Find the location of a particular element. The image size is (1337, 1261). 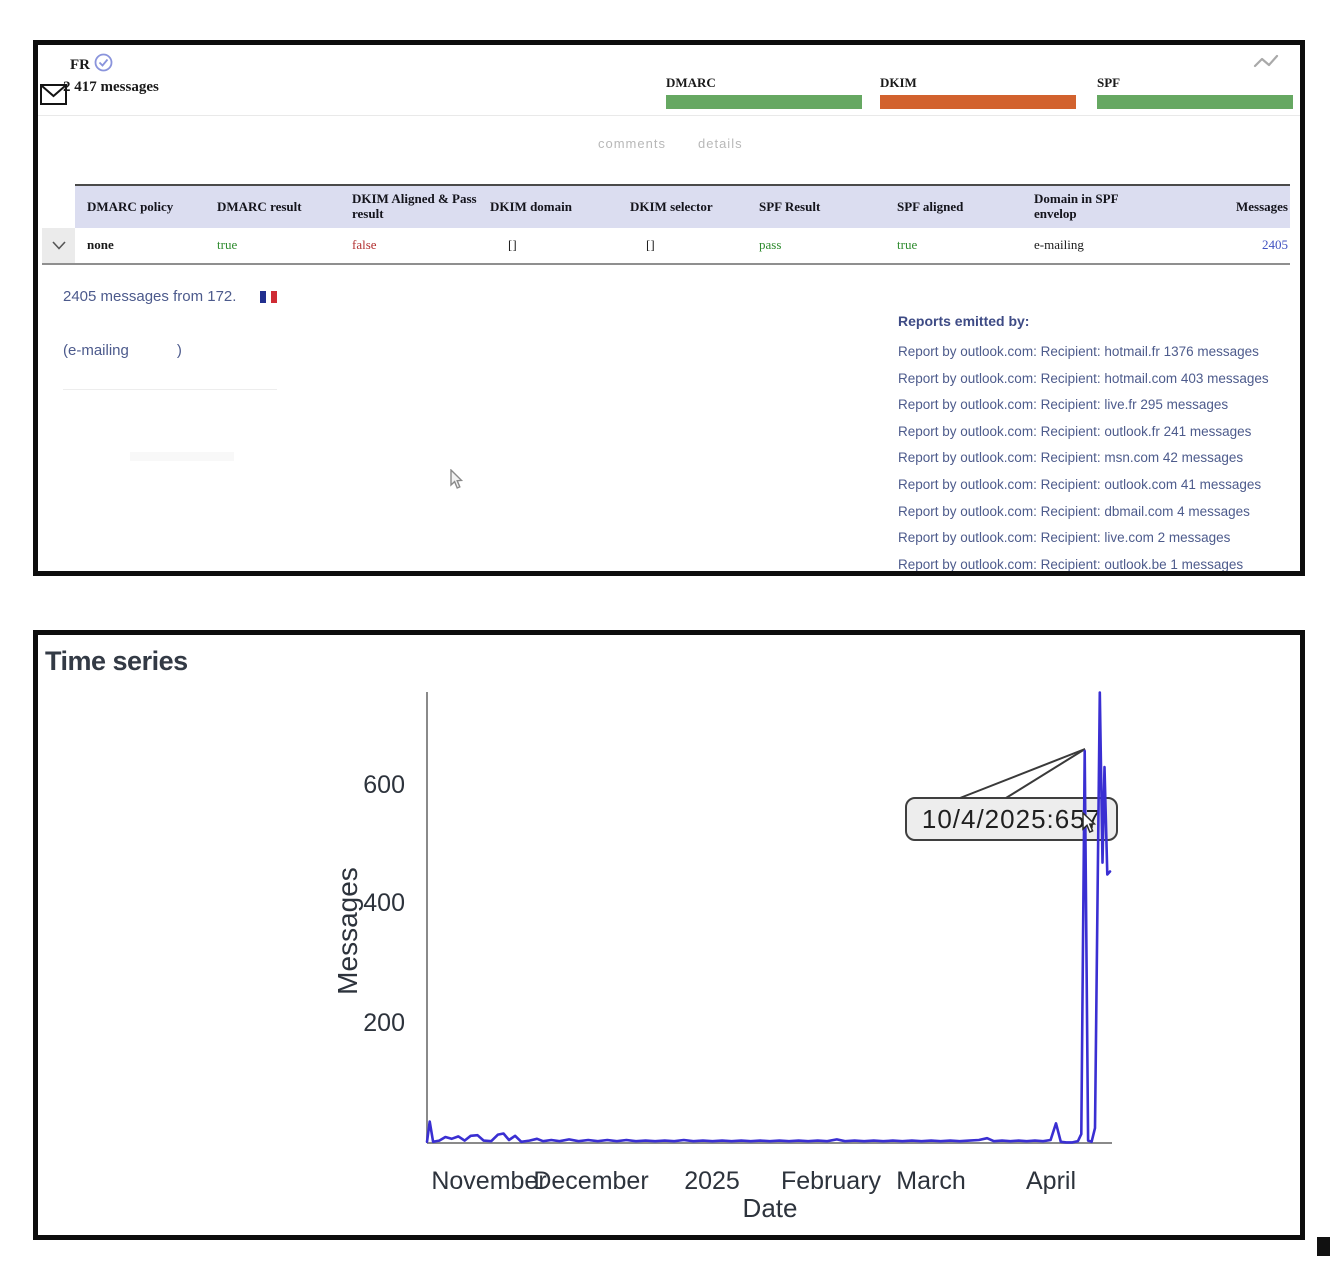

spf-summary-label: SPF is located at coordinates (1109, 82).